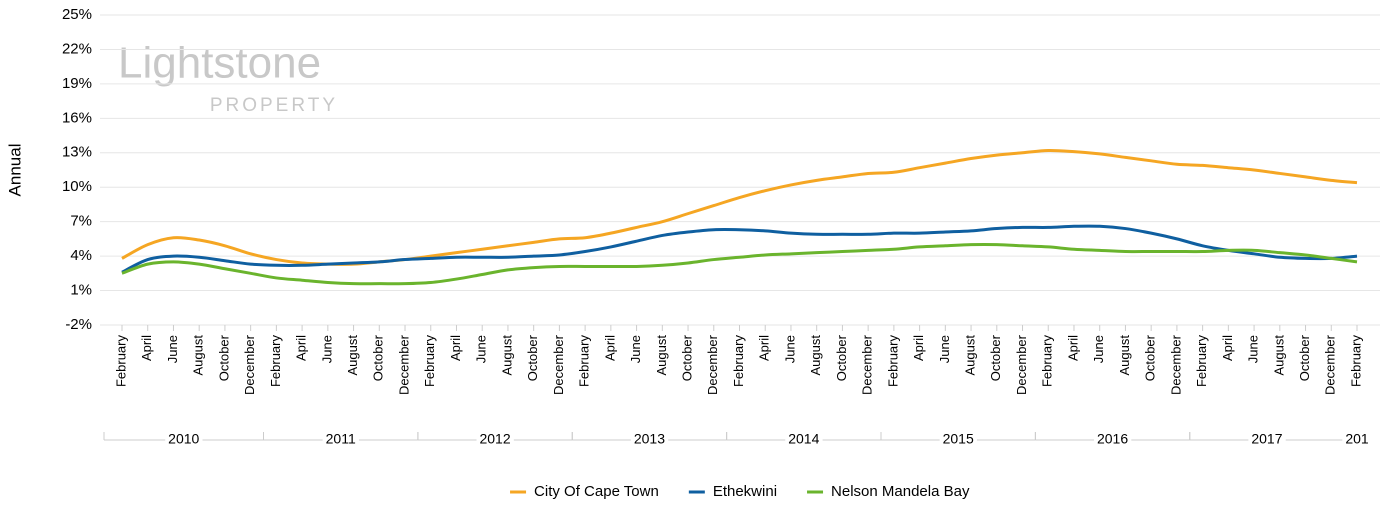 The image size is (1383, 506). What do you see at coordinates (77, 152) in the screenshot?
I see `y-tick-label: 13%` at bounding box center [77, 152].